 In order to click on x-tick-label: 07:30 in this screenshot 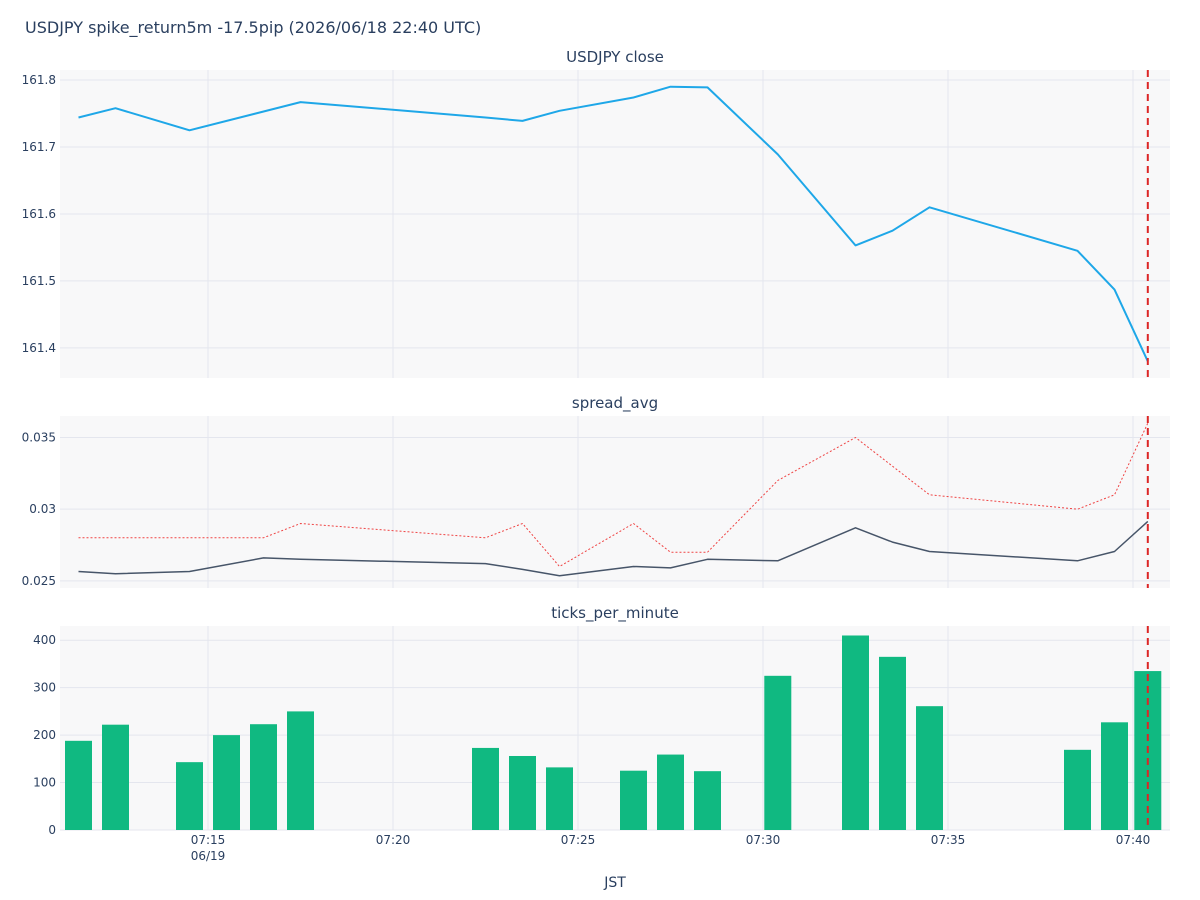, I will do `click(763, 840)`.